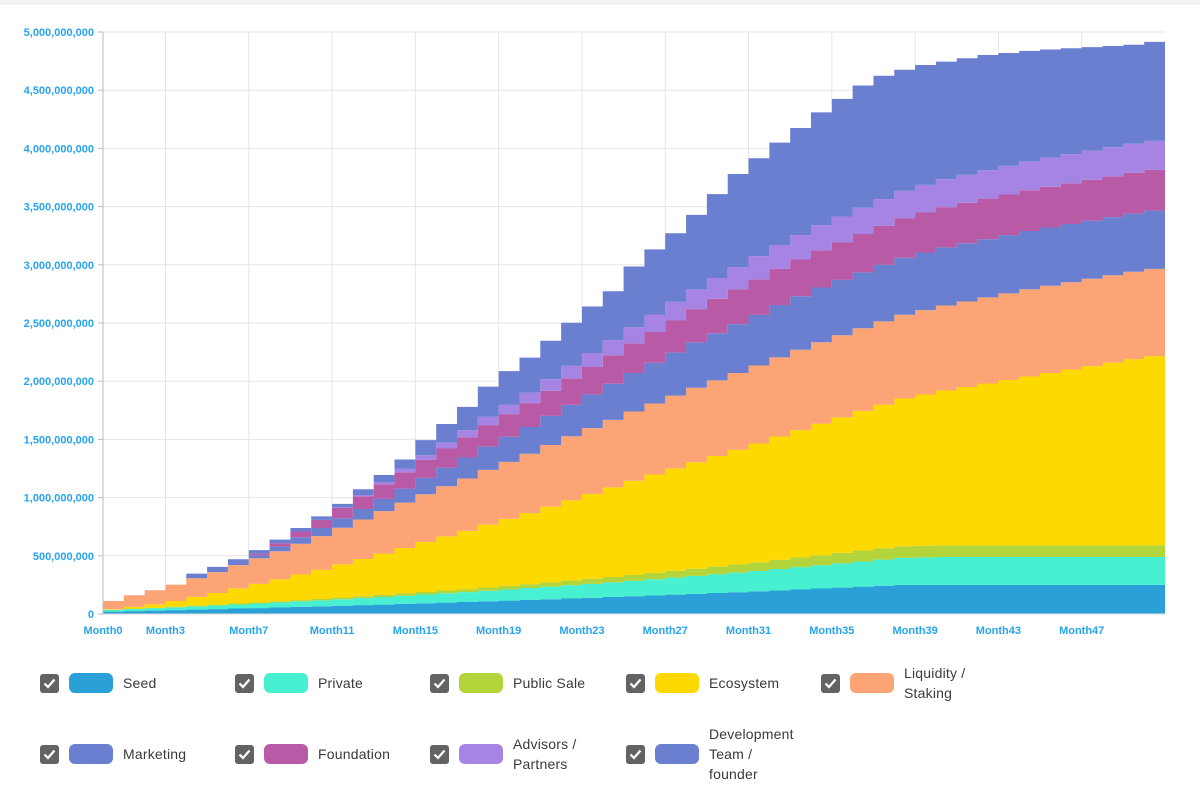 The image size is (1200, 810). I want to click on legend-checkbox-marketing, so click(49, 754).